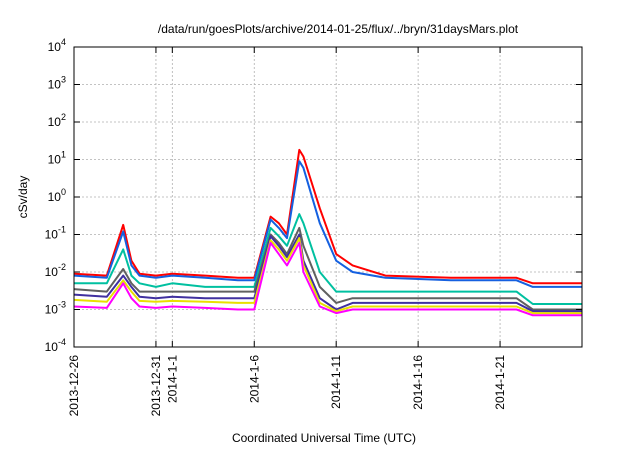 Image resolution: width=640 pixels, height=453 pixels. What do you see at coordinates (324, 438) in the screenshot?
I see `x-axis-label: Coordinated Universal Time (UTC)` at bounding box center [324, 438].